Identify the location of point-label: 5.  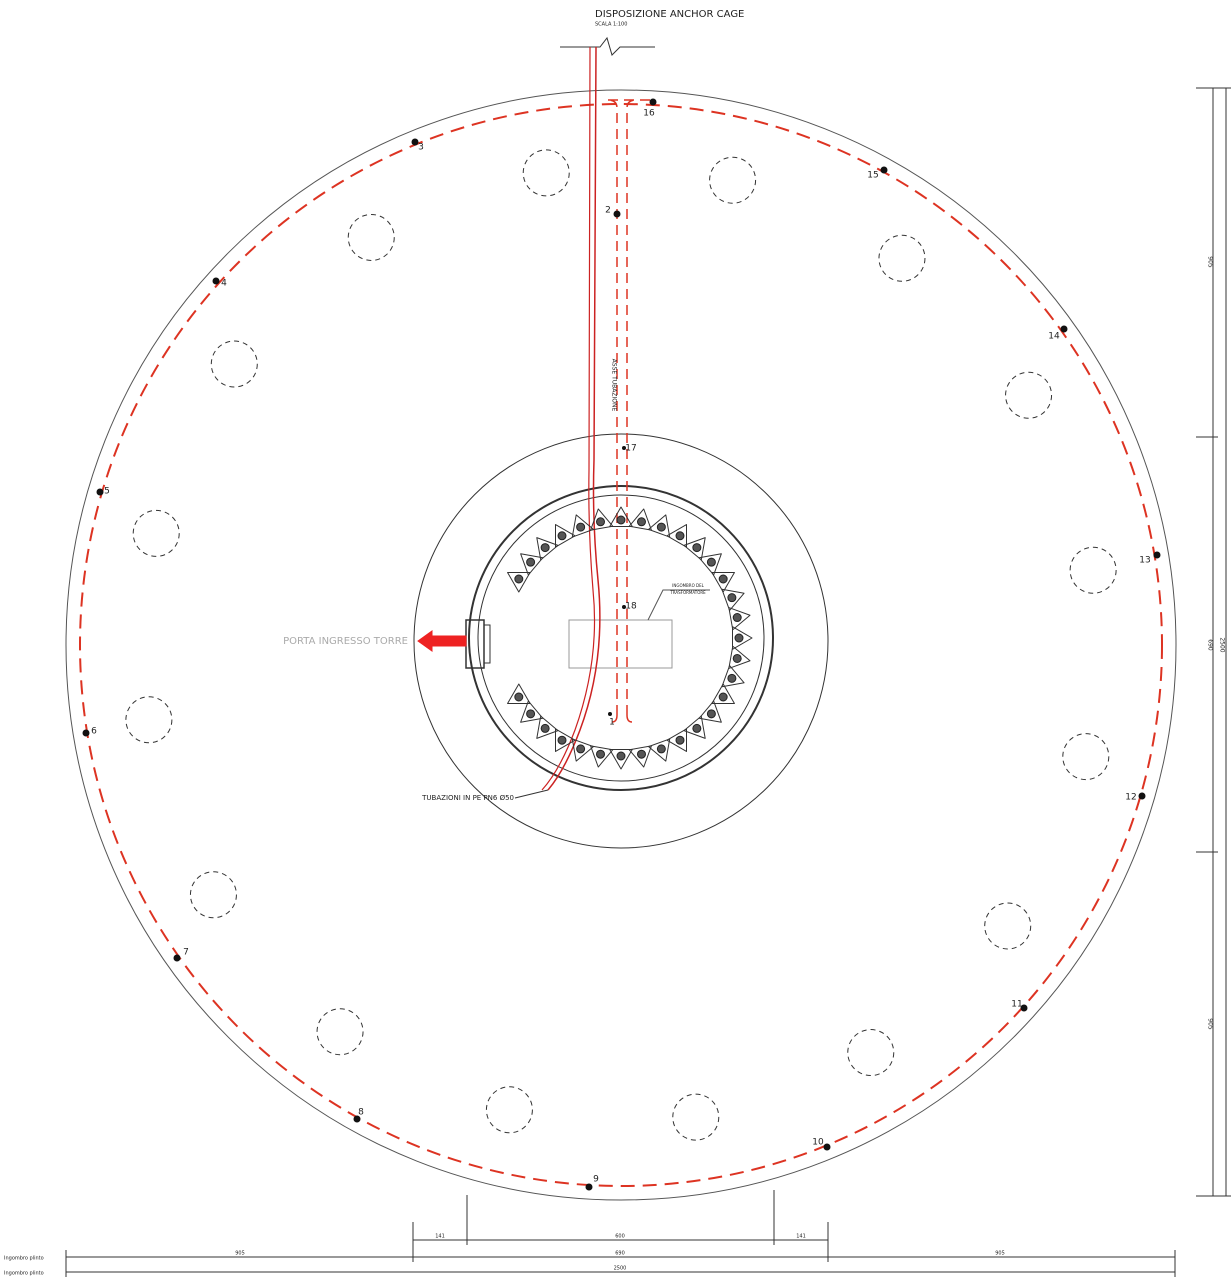
(107, 492).